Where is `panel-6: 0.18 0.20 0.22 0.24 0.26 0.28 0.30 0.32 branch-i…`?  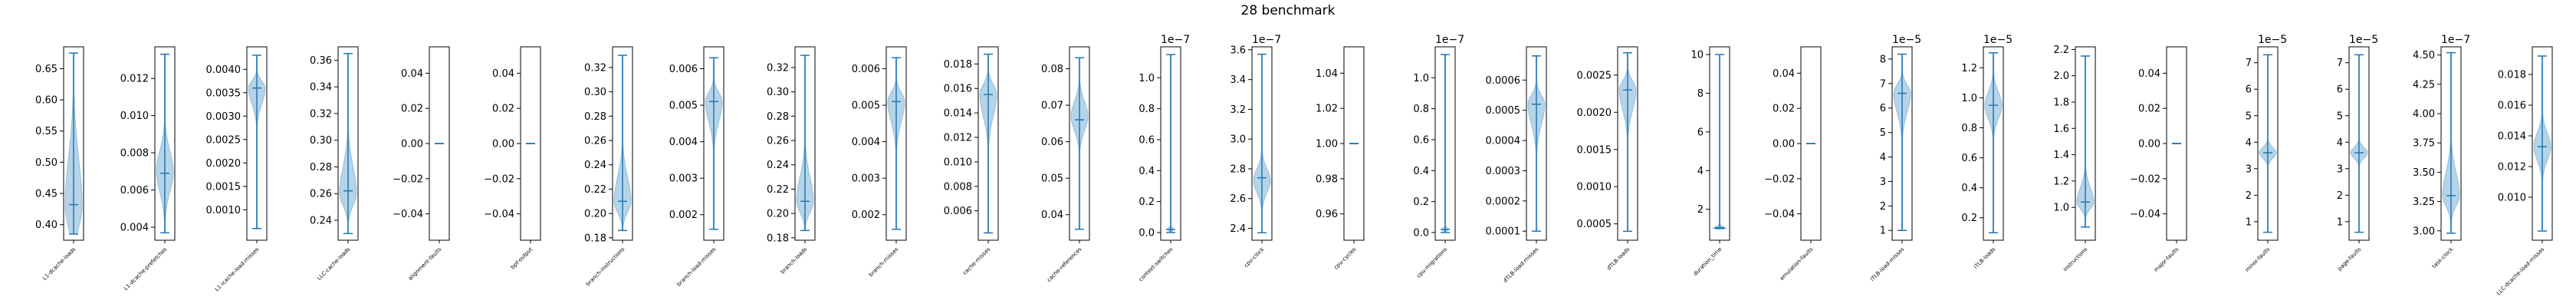 panel-6: 0.18 0.20 0.22 0.24 0.26 0.28 0.30 0.32 branch-i… is located at coordinates (608, 167).